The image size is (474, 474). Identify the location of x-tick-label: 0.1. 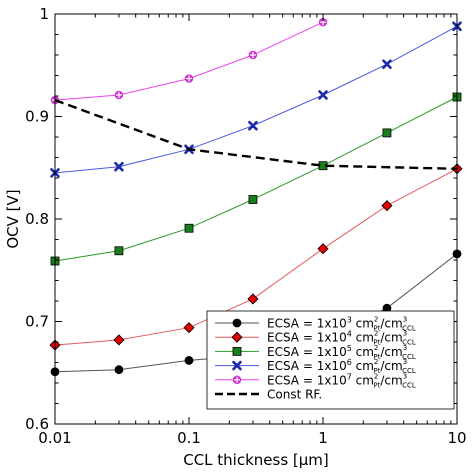
(189, 438).